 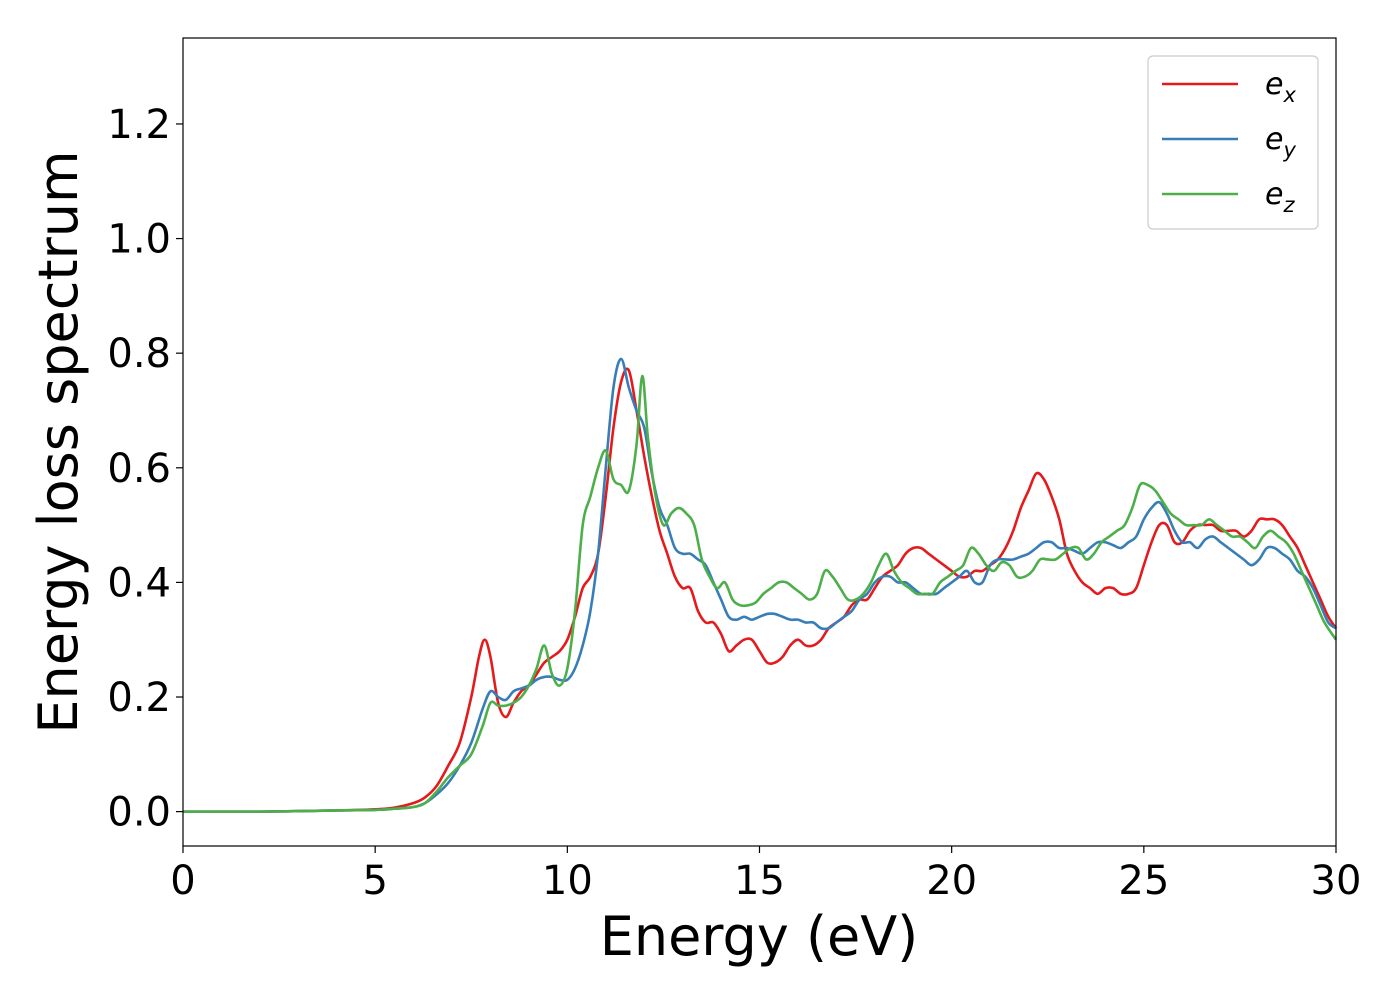 I want to click on x-axis: 0 5 10 15 20 25 30, so click(x=765, y=875).